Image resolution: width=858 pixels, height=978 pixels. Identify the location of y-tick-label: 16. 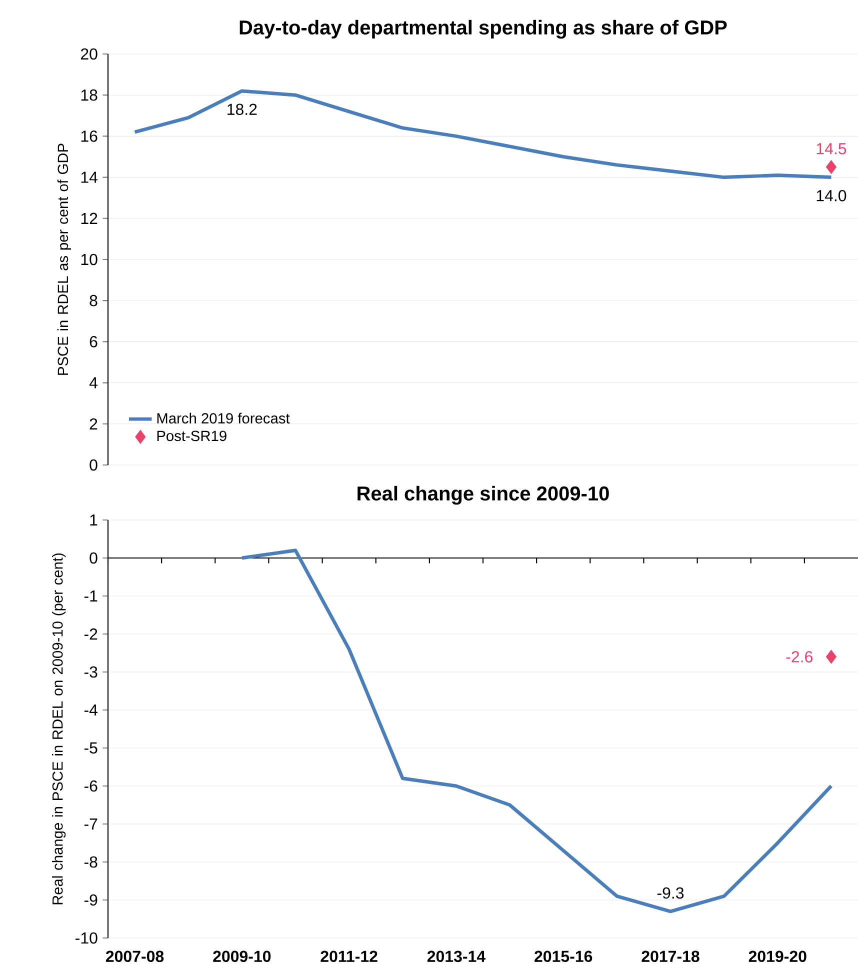
(89, 136).